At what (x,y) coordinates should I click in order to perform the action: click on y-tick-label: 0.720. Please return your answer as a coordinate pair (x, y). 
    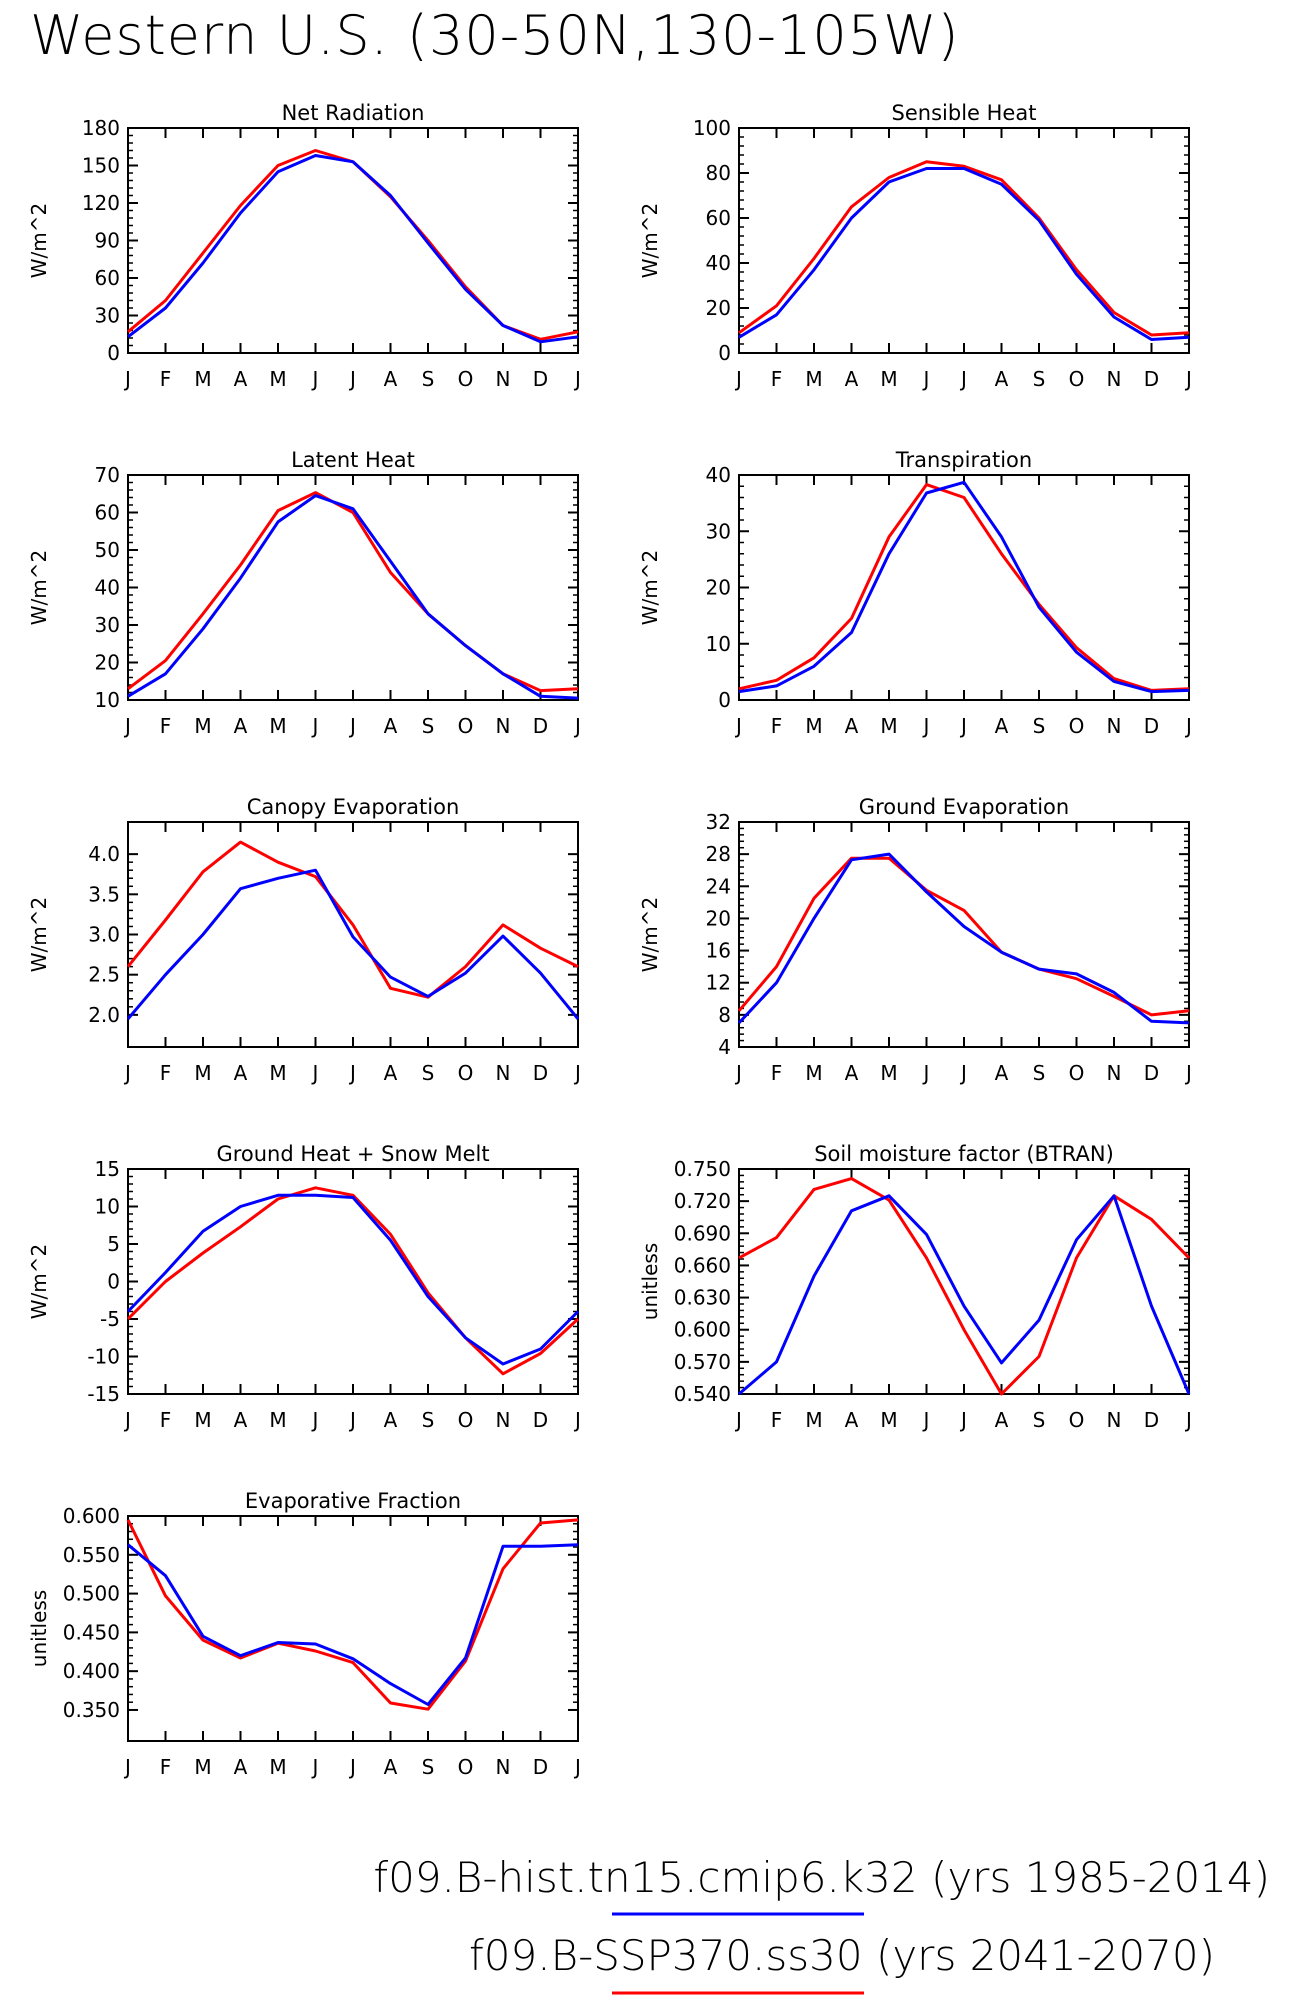
    Looking at the image, I should click on (702, 1201).